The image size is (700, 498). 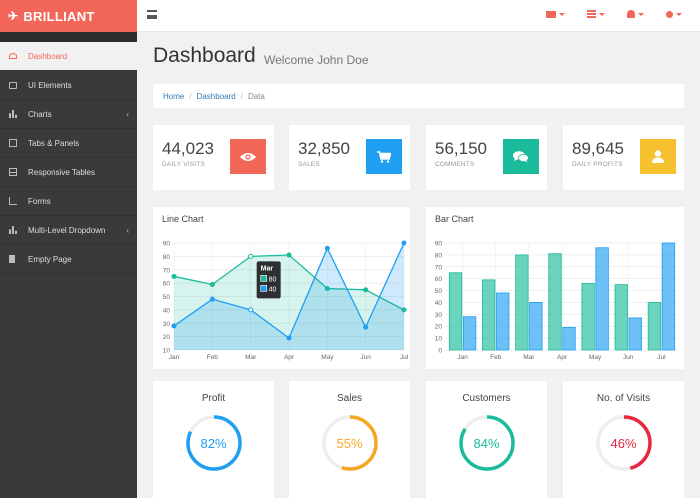 I want to click on breadcrumb-home: Home, so click(x=174, y=96).